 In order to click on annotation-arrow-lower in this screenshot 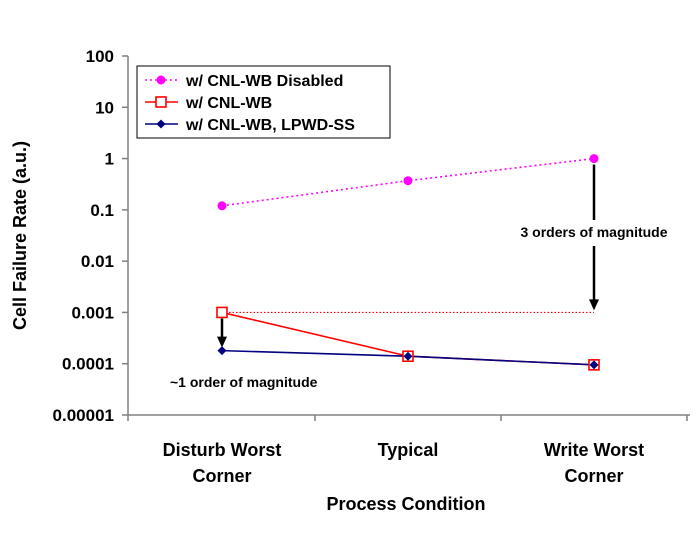, I will do `click(594, 278)`.